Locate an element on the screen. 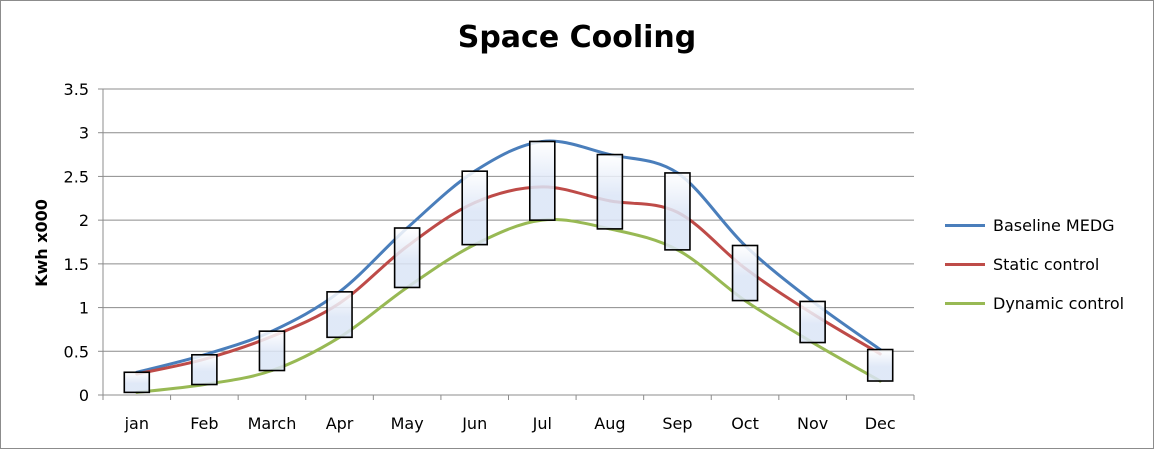 Image resolution: width=1154 pixels, height=449 pixels. x-tick-label-1: Feb is located at coordinates (204, 423).